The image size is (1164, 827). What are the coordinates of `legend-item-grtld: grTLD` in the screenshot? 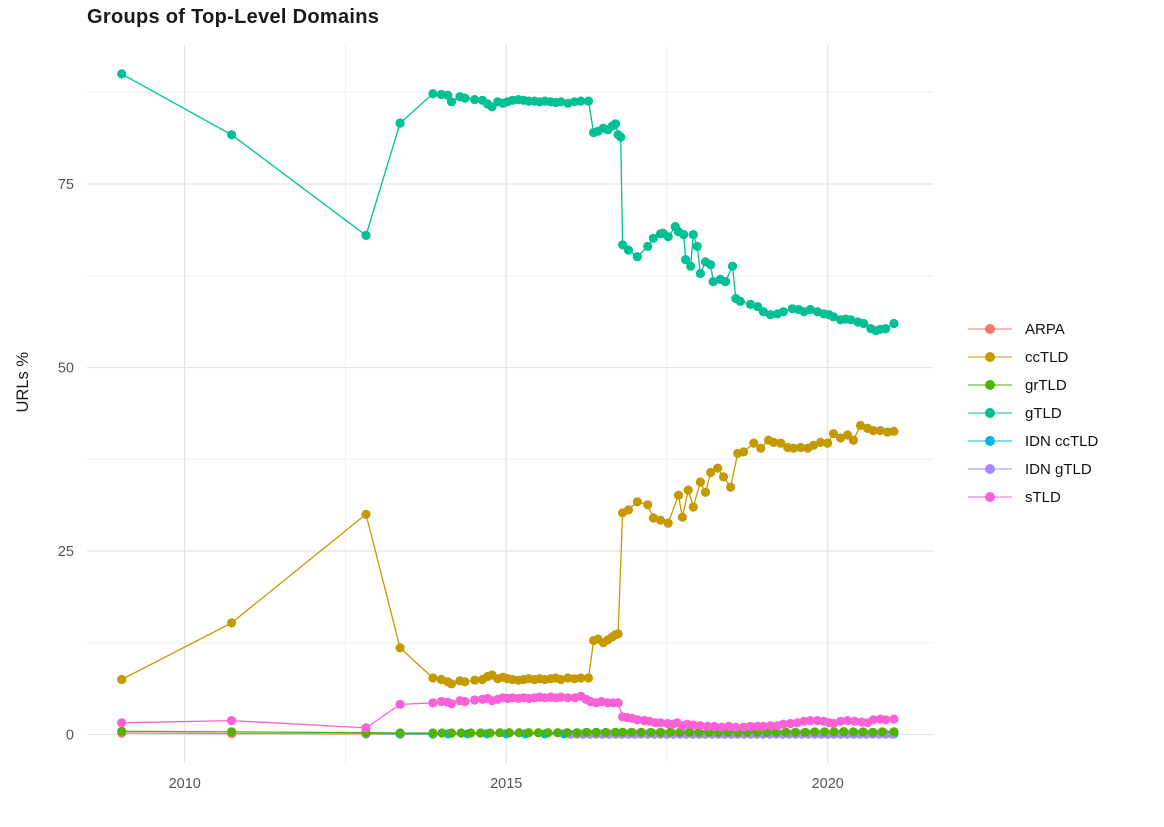 It's located at (1033, 385).